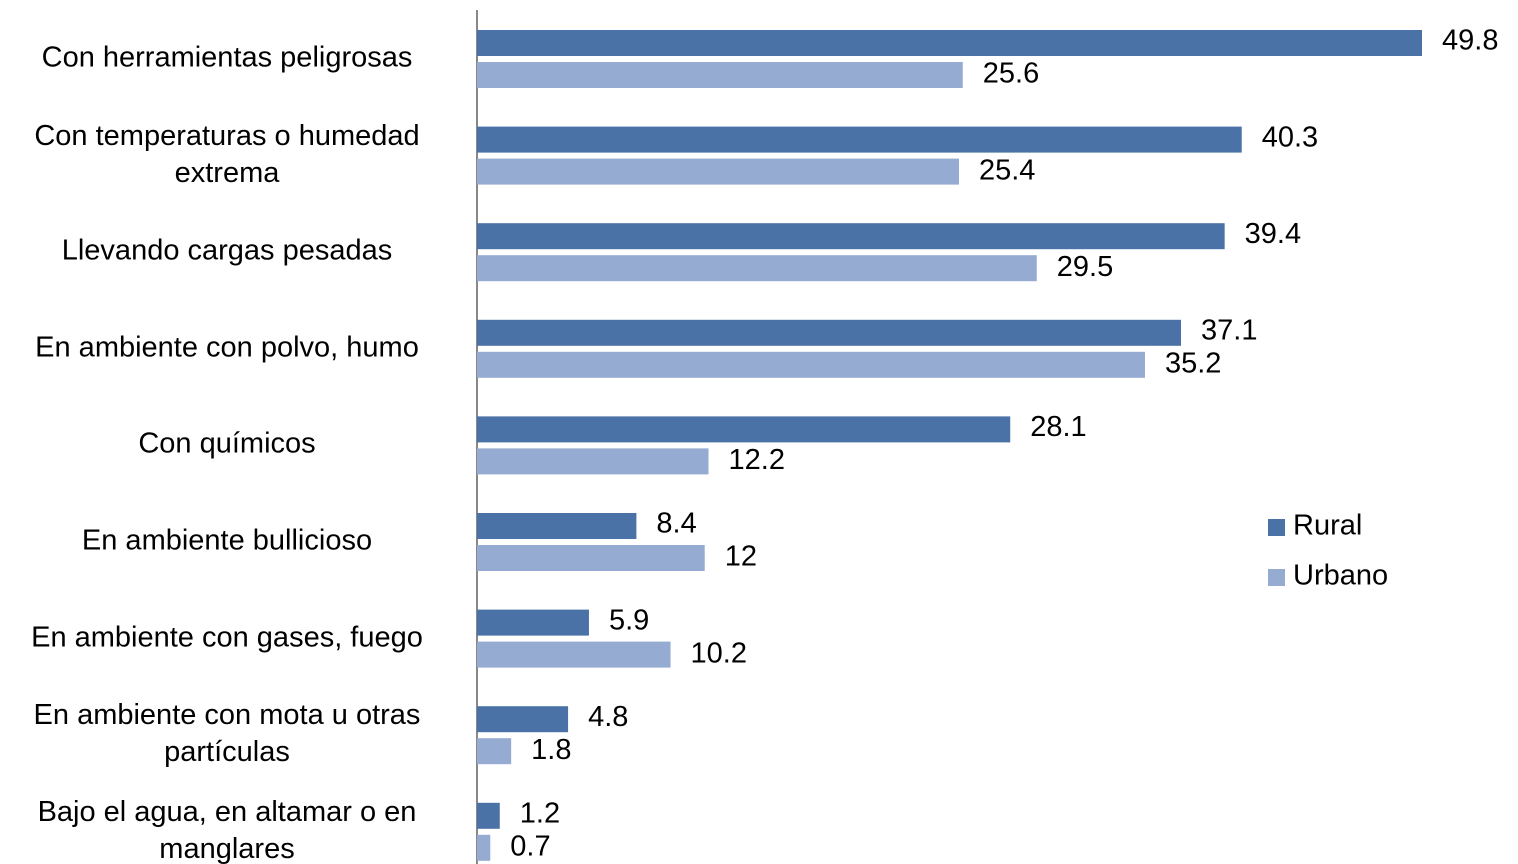  Describe the element at coordinates (757, 460) in the screenshot. I see `value-label: 12.2` at that location.